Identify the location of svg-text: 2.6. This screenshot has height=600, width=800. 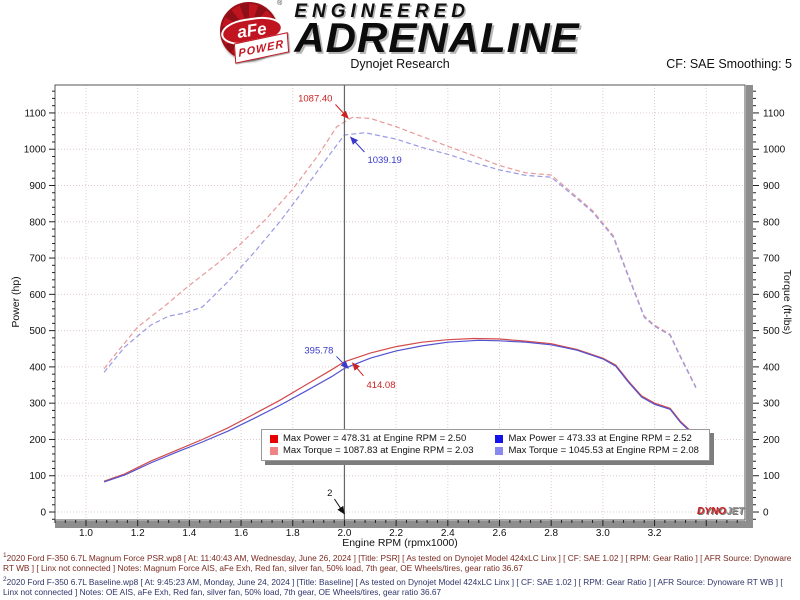
(500, 533).